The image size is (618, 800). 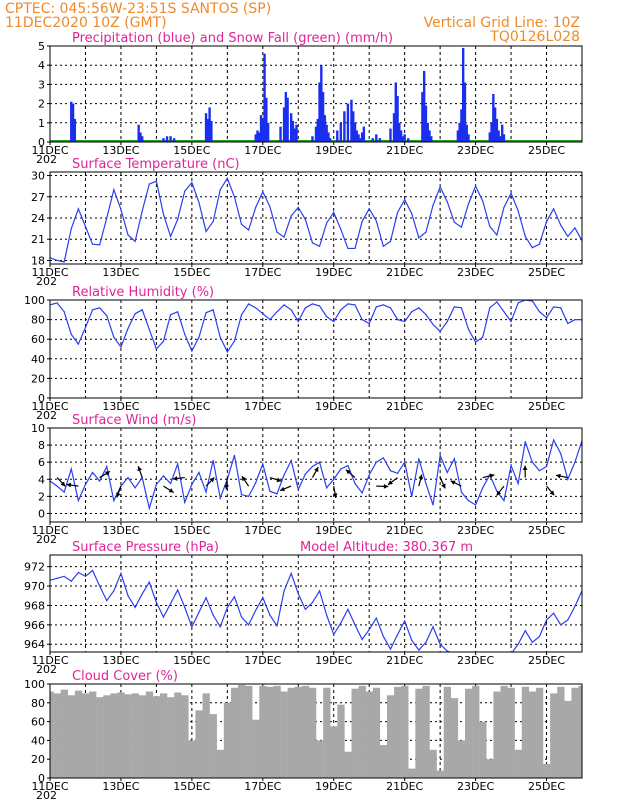 What do you see at coordinates (502, 23) in the screenshot?
I see `header-grid-note: Vertical Grid Line: 10Z` at bounding box center [502, 23].